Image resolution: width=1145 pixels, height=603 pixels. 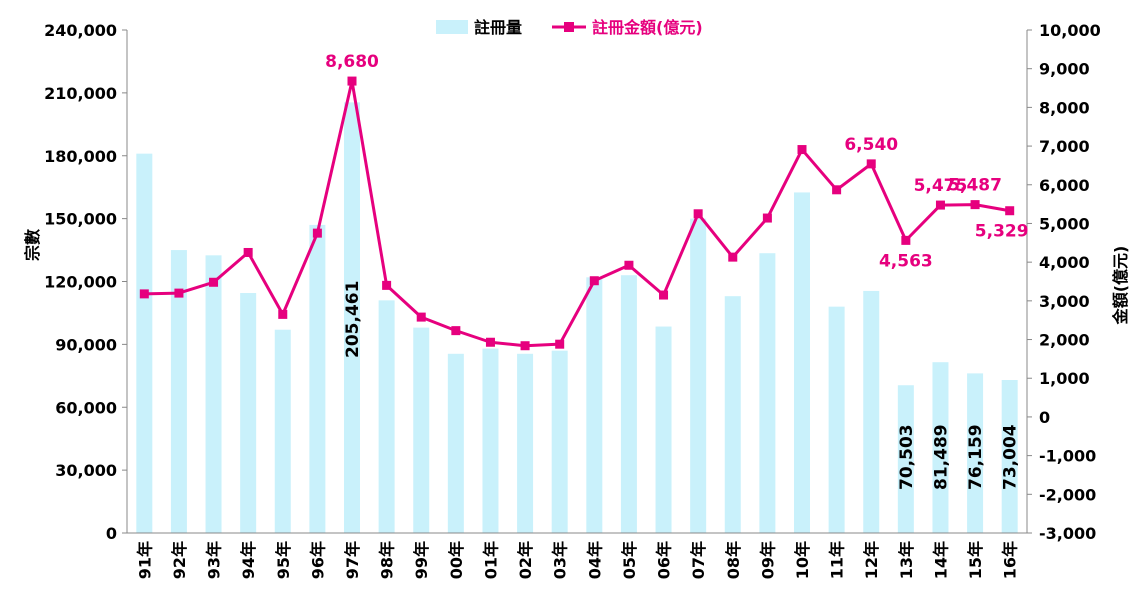 What do you see at coordinates (80, 30) in the screenshot?
I see `left-tick-label: 240,000` at bounding box center [80, 30].